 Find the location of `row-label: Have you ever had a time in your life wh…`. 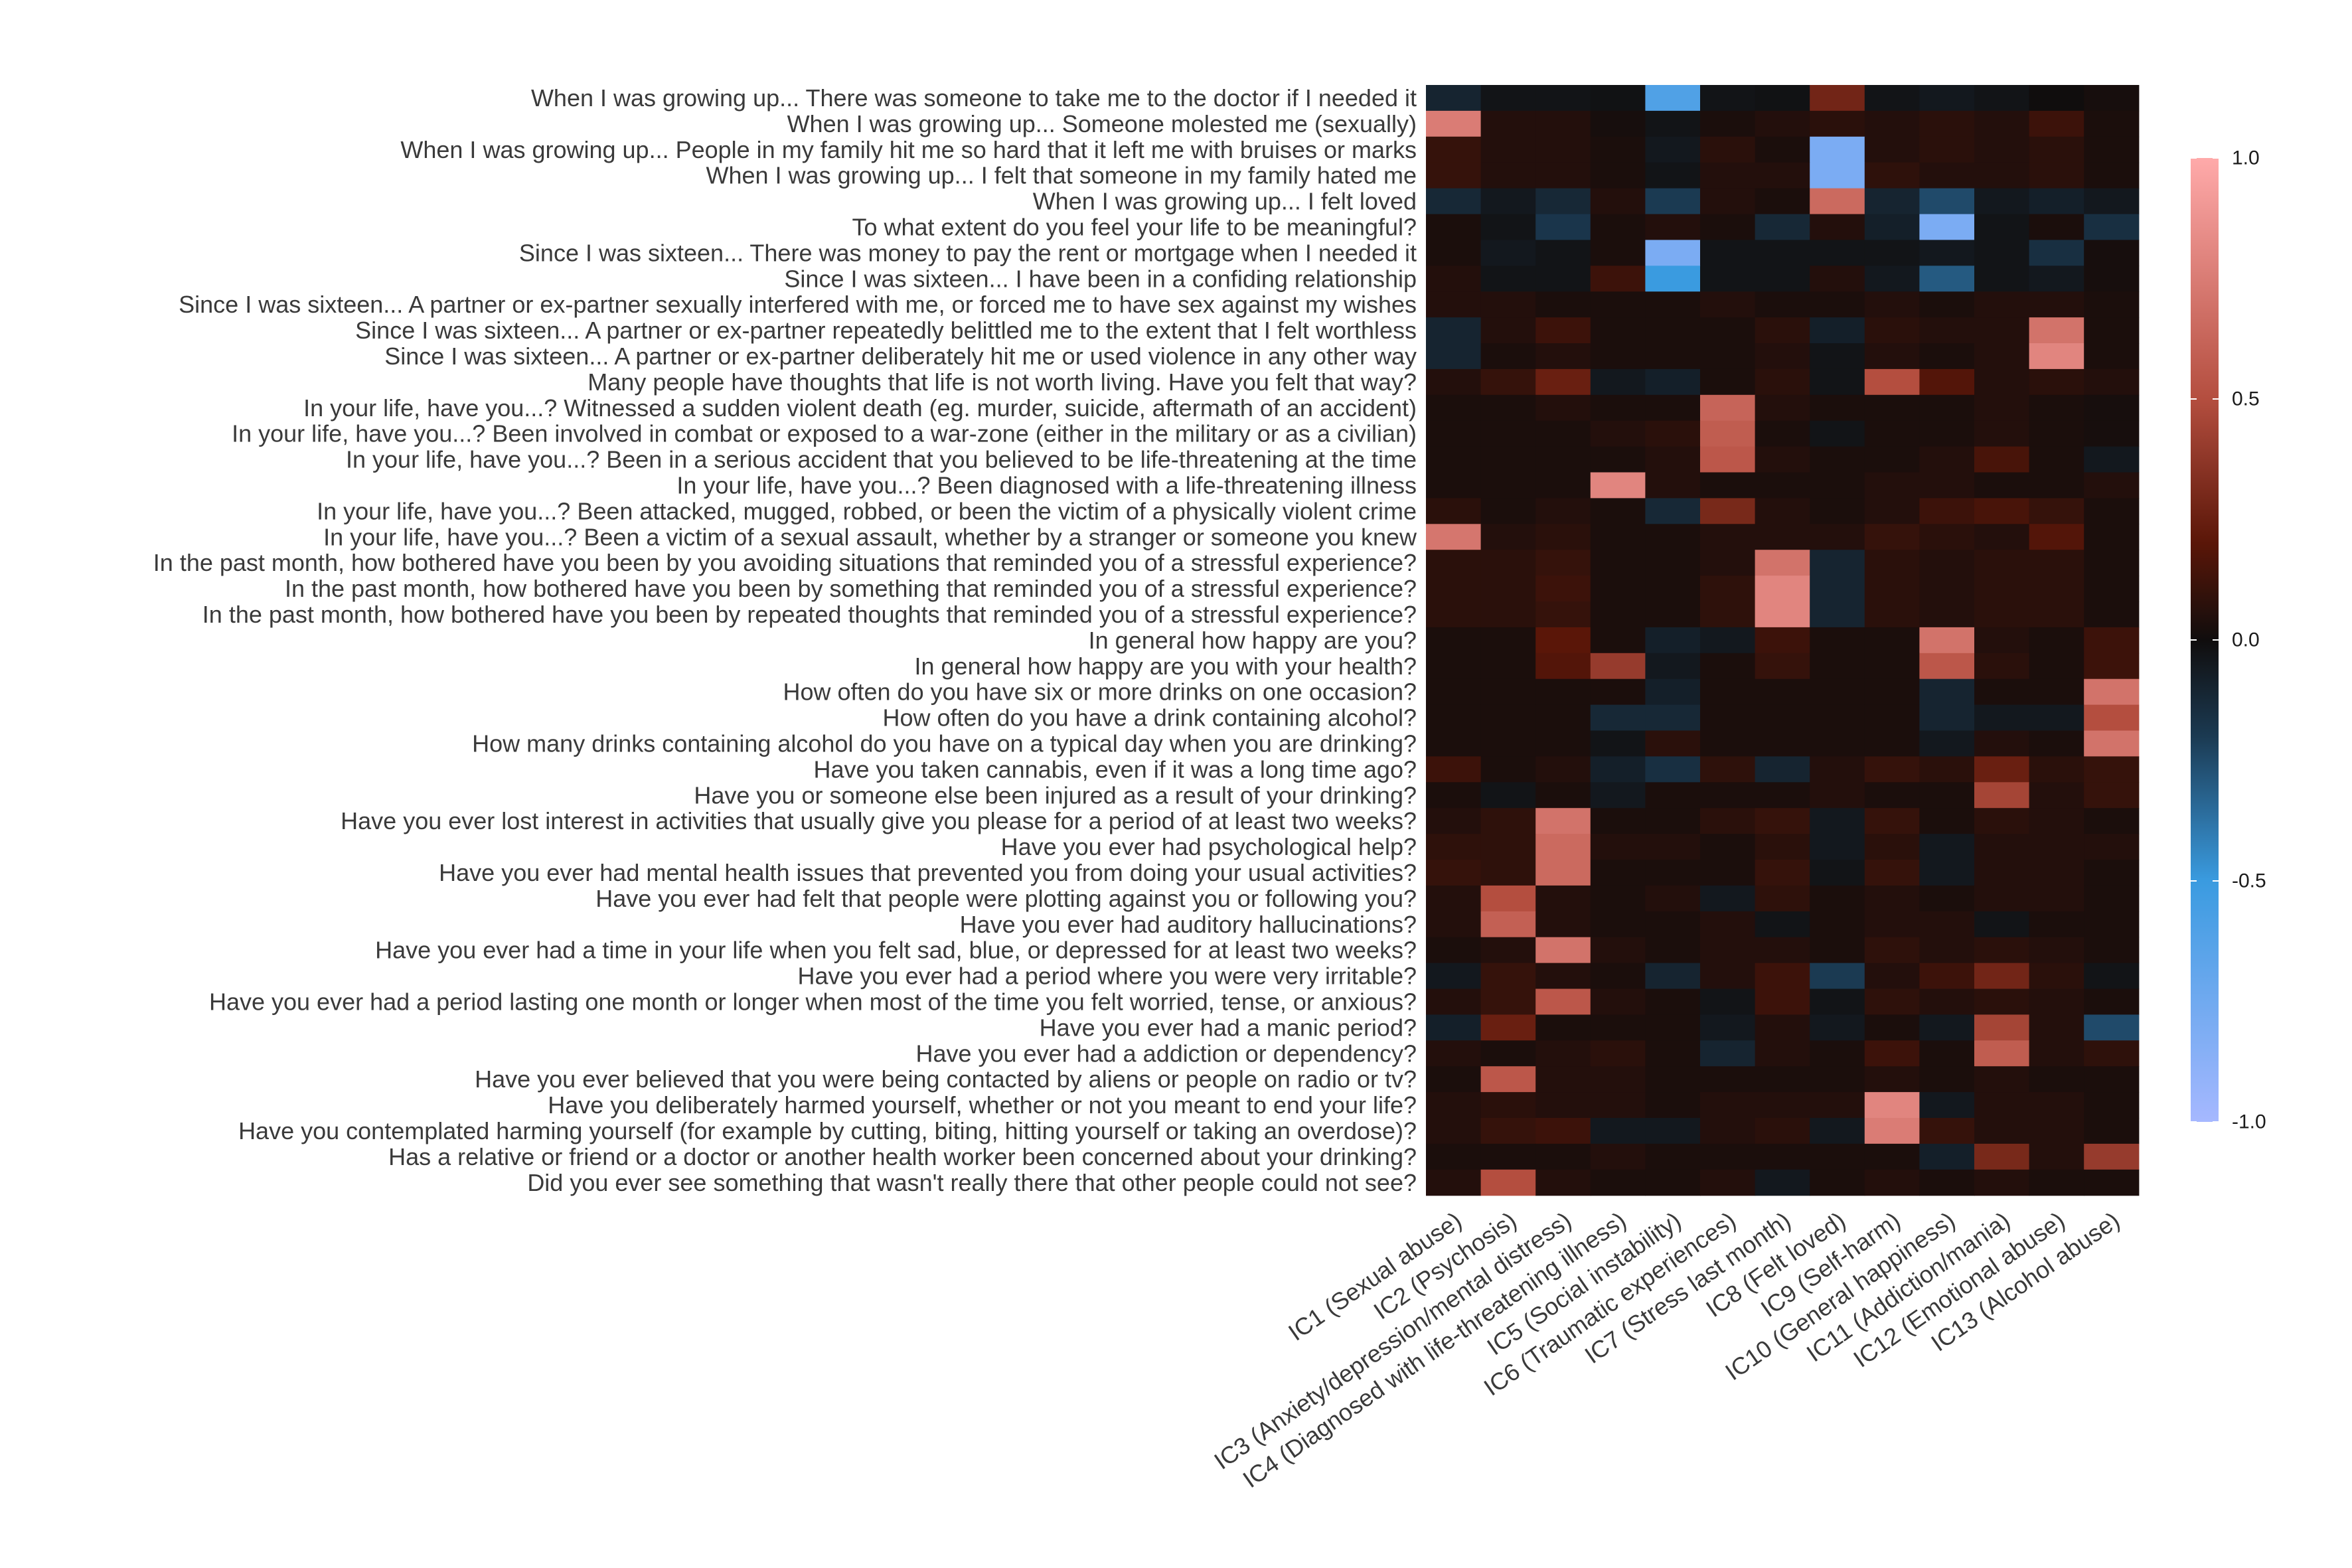

row-label: Have you ever had a time in your life wh… is located at coordinates (896, 951).